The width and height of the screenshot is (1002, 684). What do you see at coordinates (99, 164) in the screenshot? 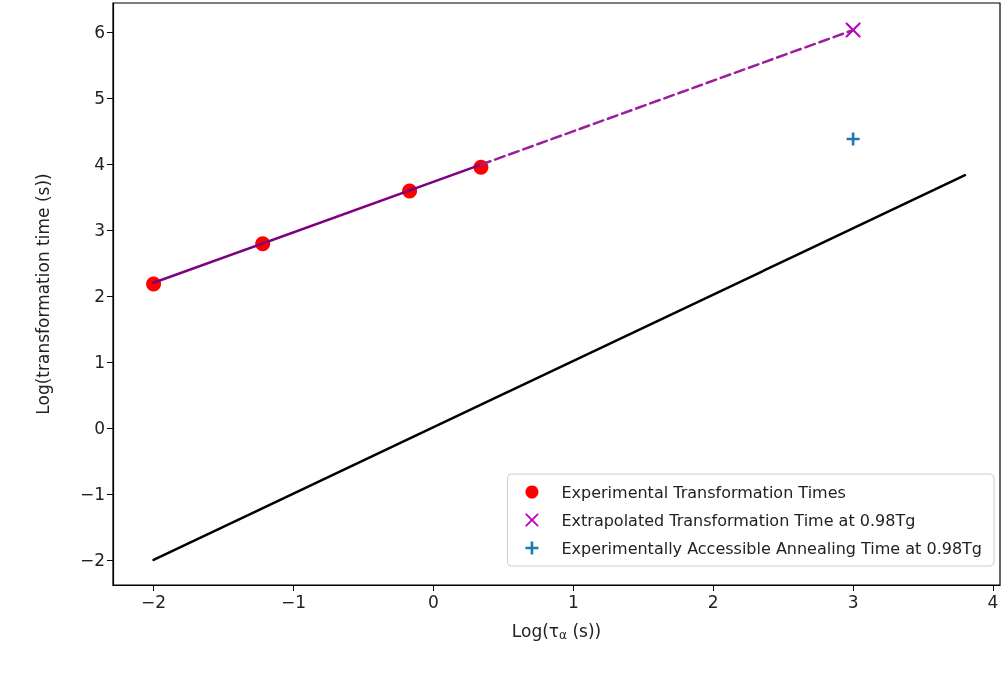
I see `y-tick-label: 4` at bounding box center [99, 164].